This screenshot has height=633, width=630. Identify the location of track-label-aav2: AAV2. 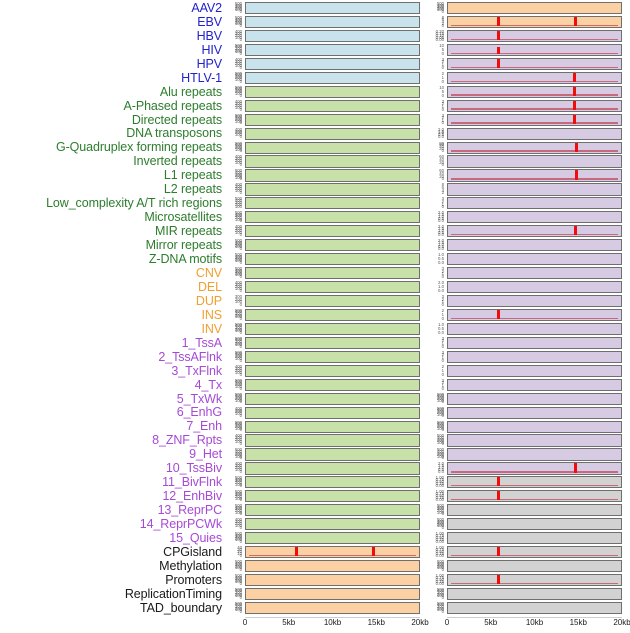
(206, 7).